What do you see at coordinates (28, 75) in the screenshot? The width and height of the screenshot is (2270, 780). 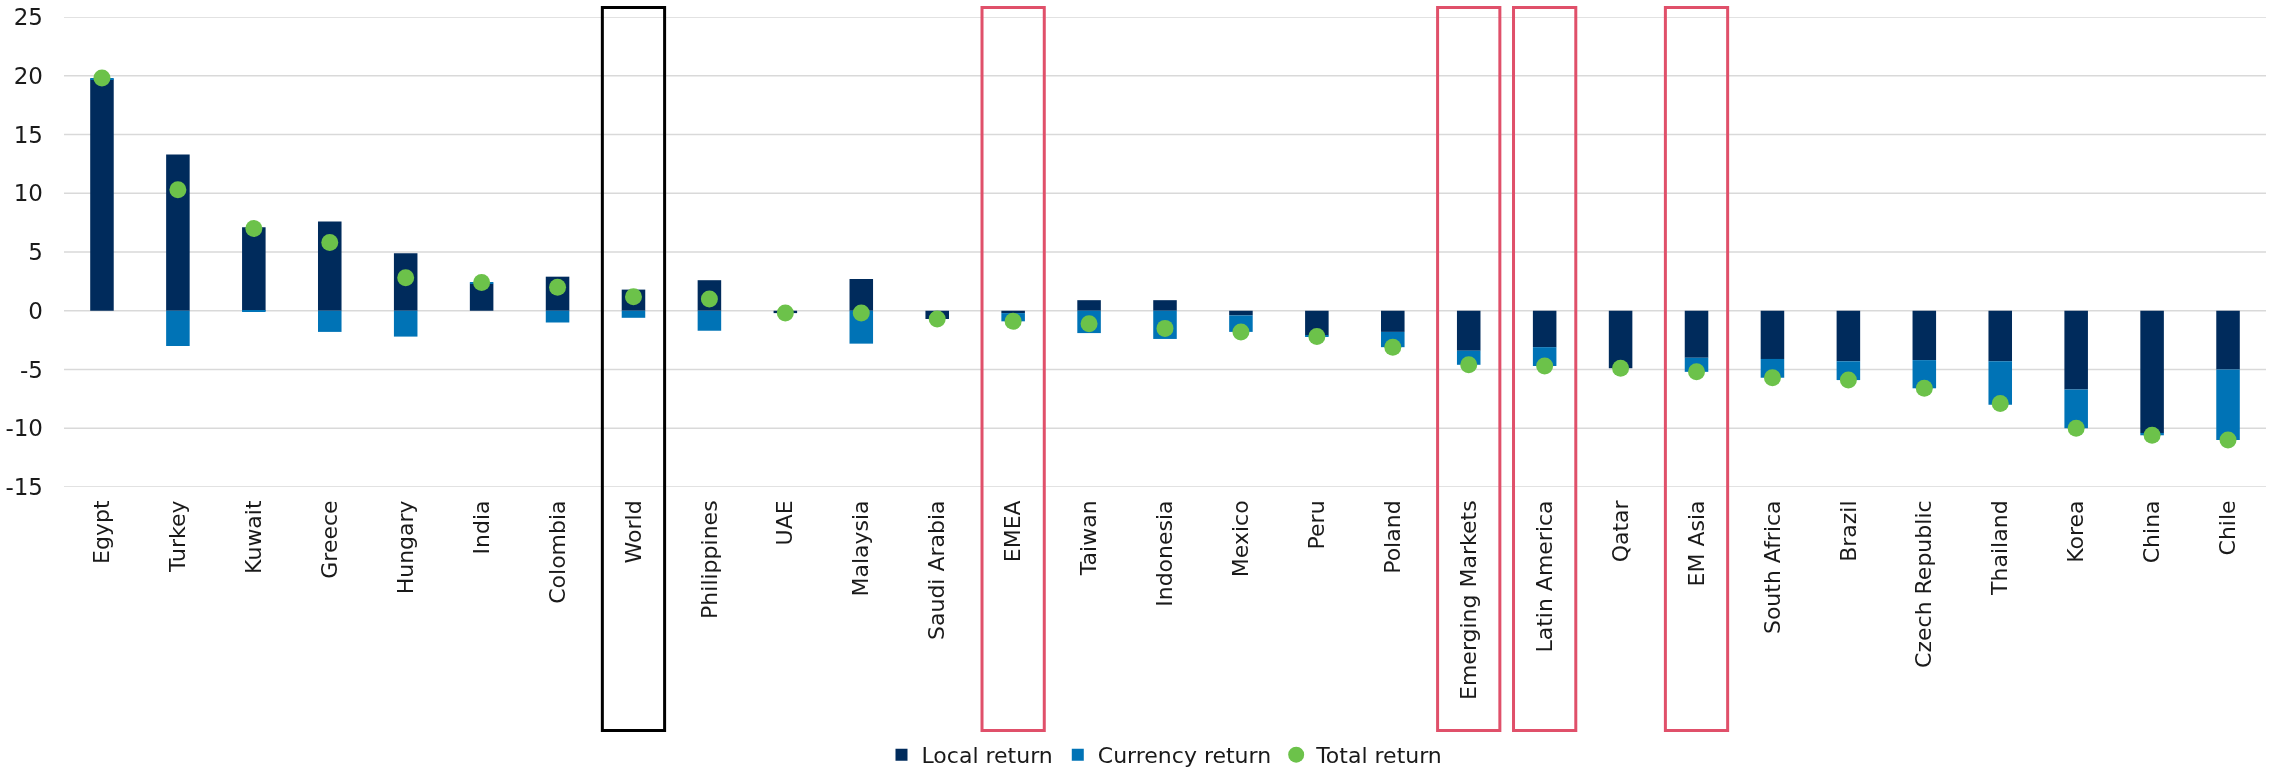 I see `y-tick-label: 20` at bounding box center [28, 75].